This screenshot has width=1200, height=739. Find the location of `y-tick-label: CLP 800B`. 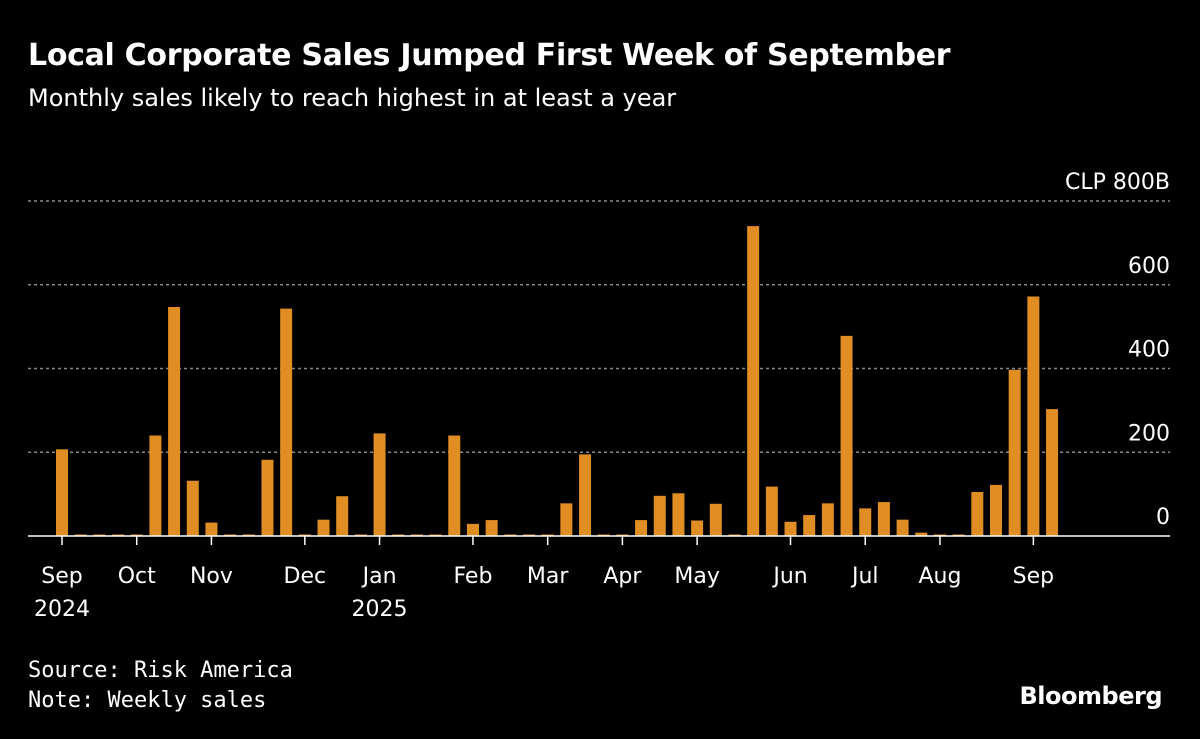

y-tick-label: CLP 800B is located at coordinates (1117, 182).